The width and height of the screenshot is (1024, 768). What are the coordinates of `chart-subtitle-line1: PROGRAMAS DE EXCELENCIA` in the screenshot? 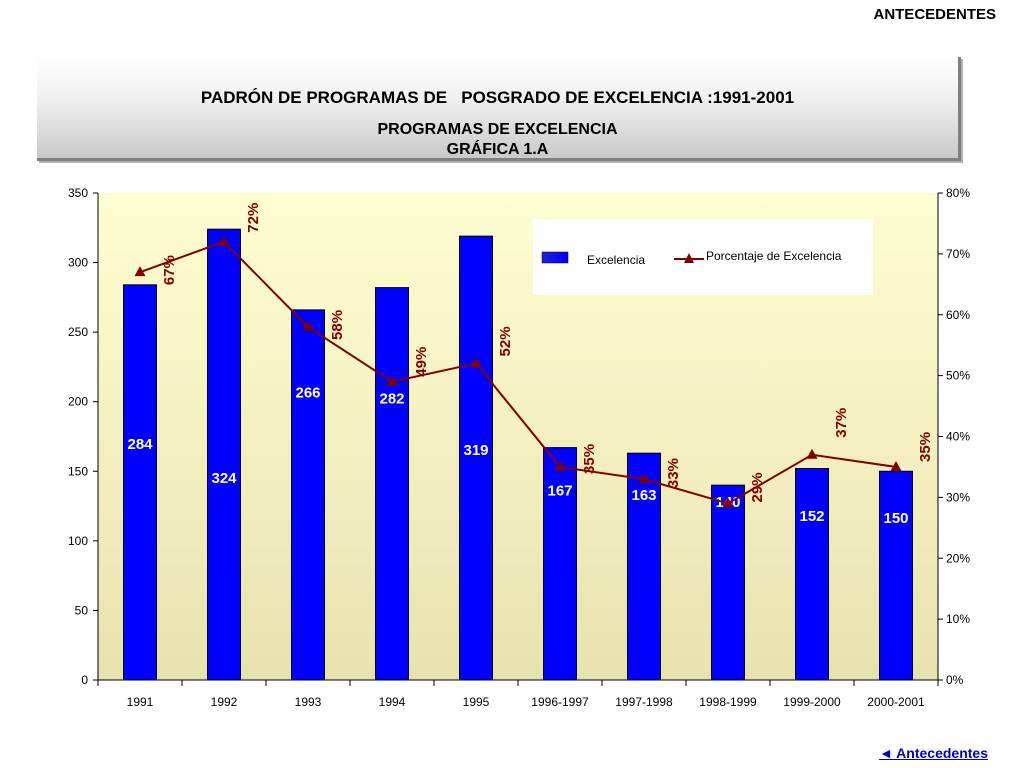 It's located at (497, 129).